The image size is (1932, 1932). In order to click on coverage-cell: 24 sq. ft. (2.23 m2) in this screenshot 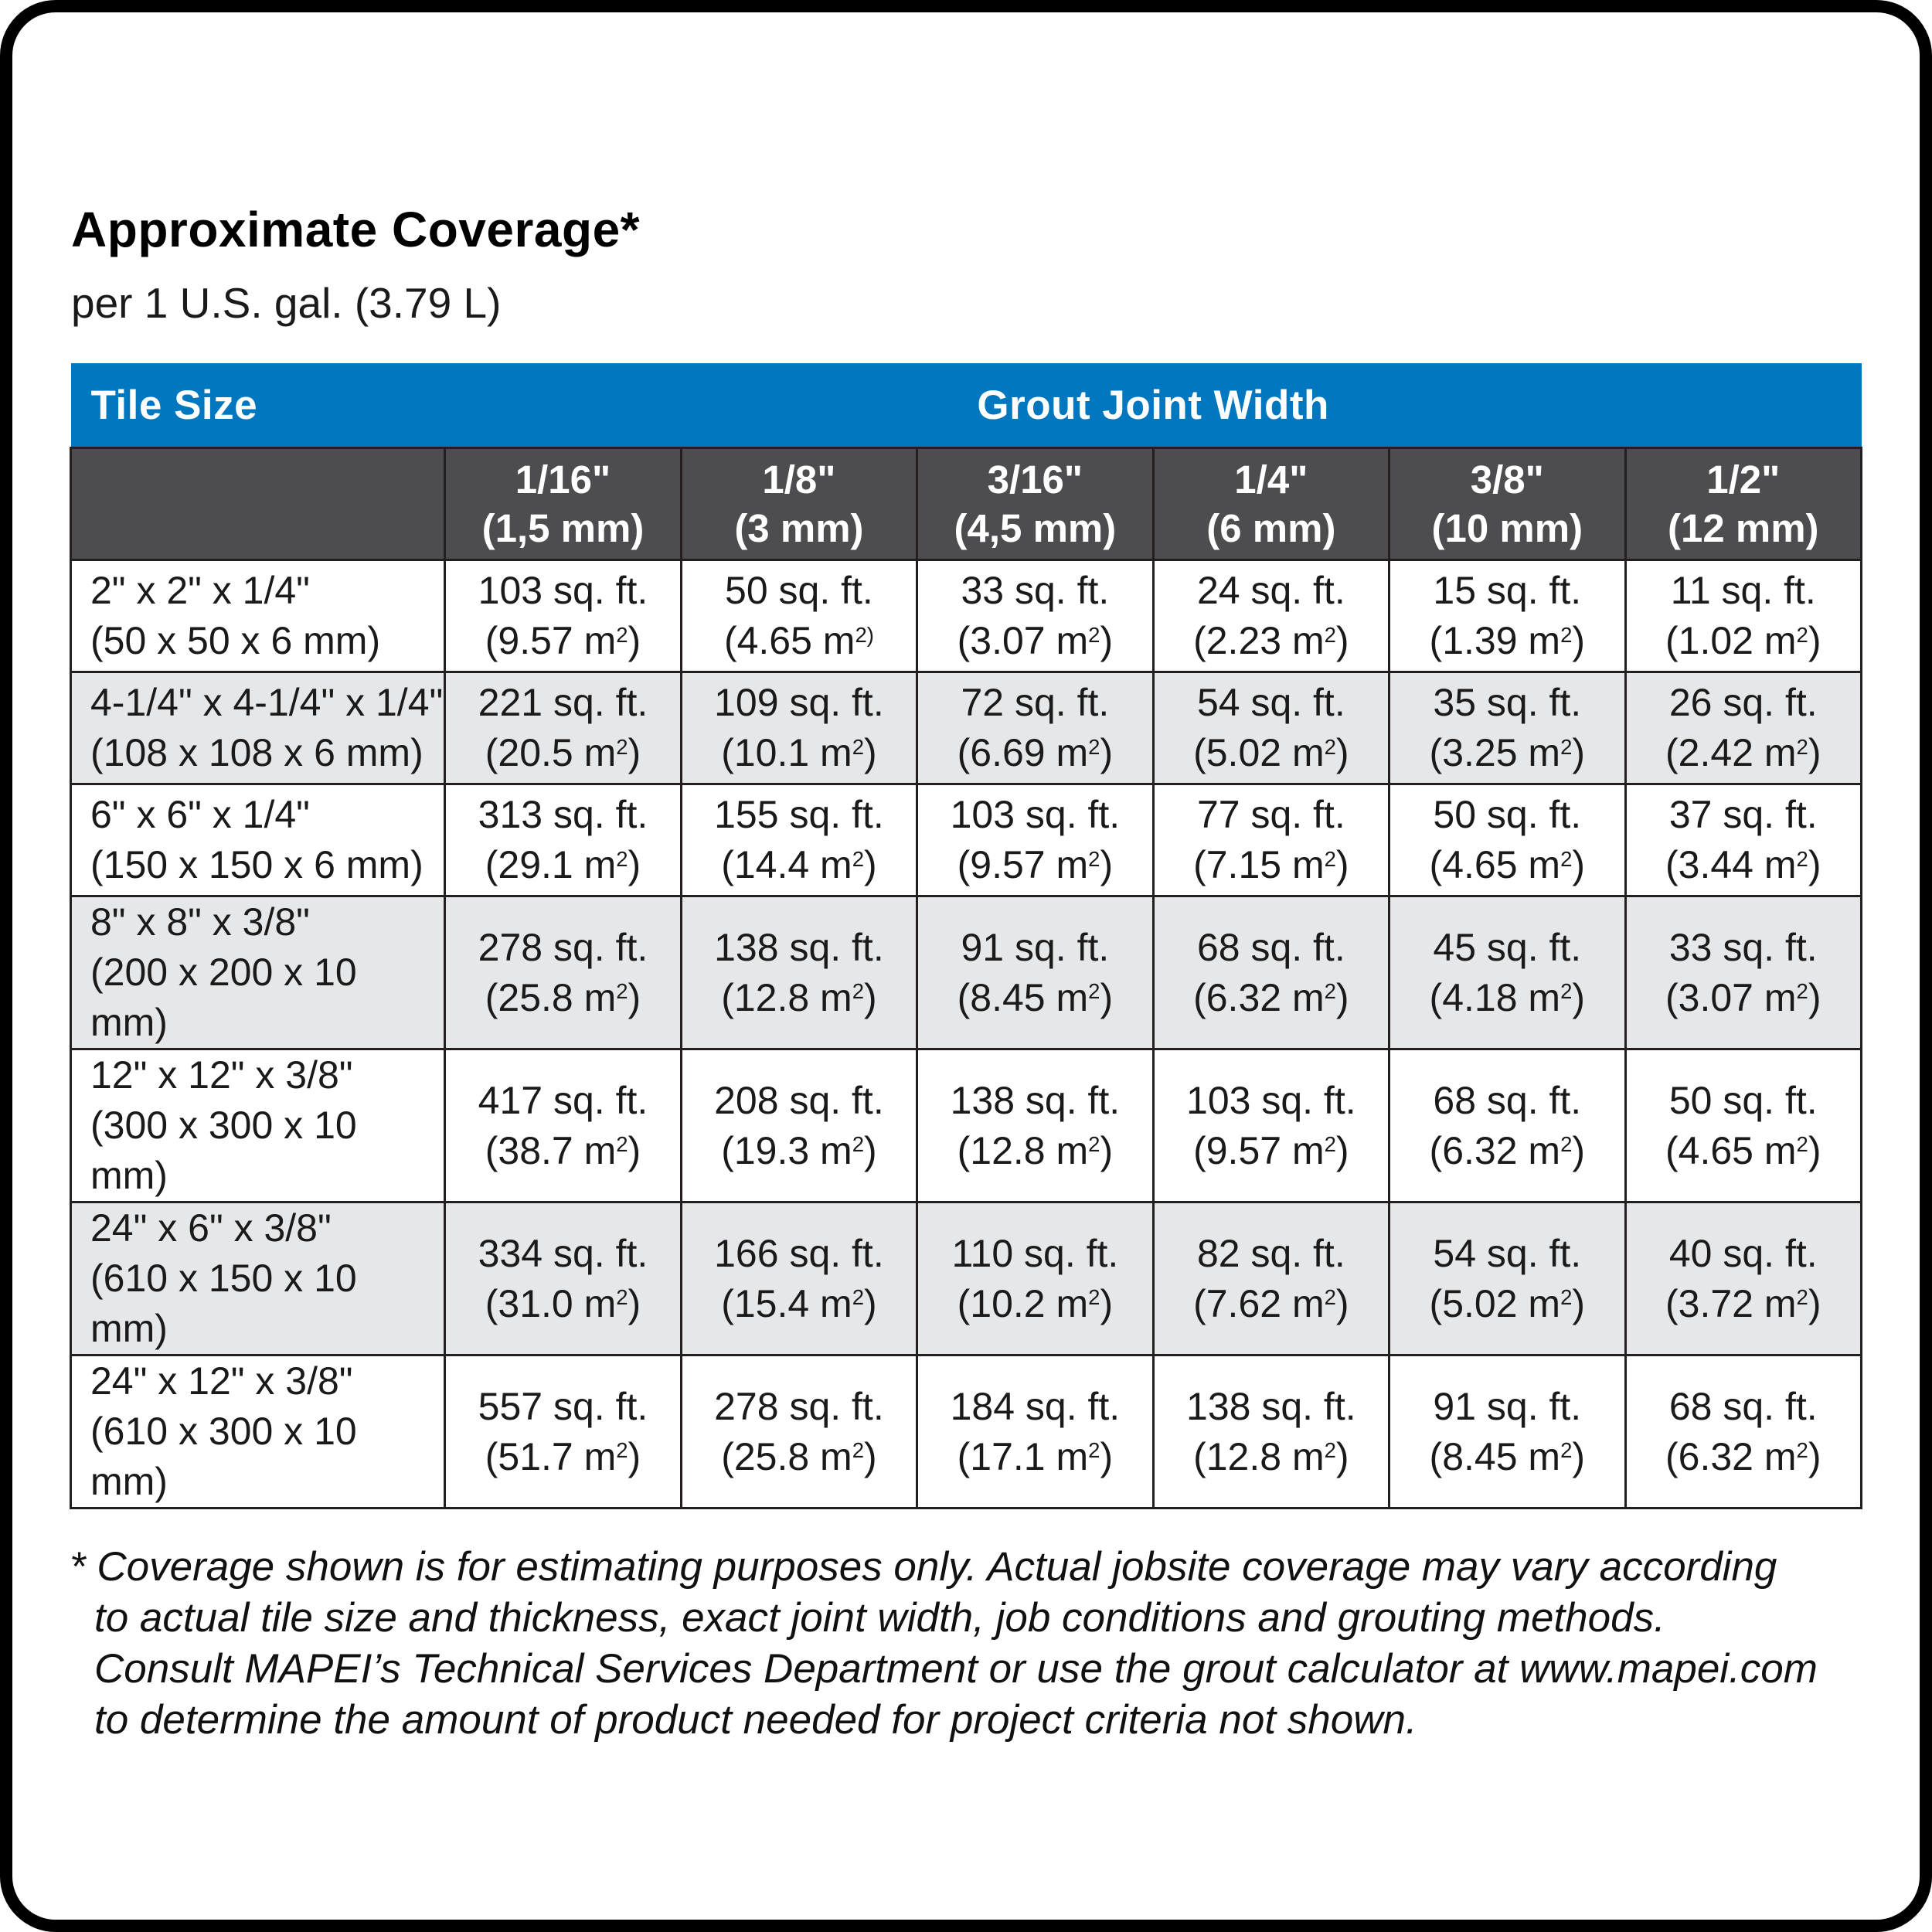, I will do `click(1271, 616)`.